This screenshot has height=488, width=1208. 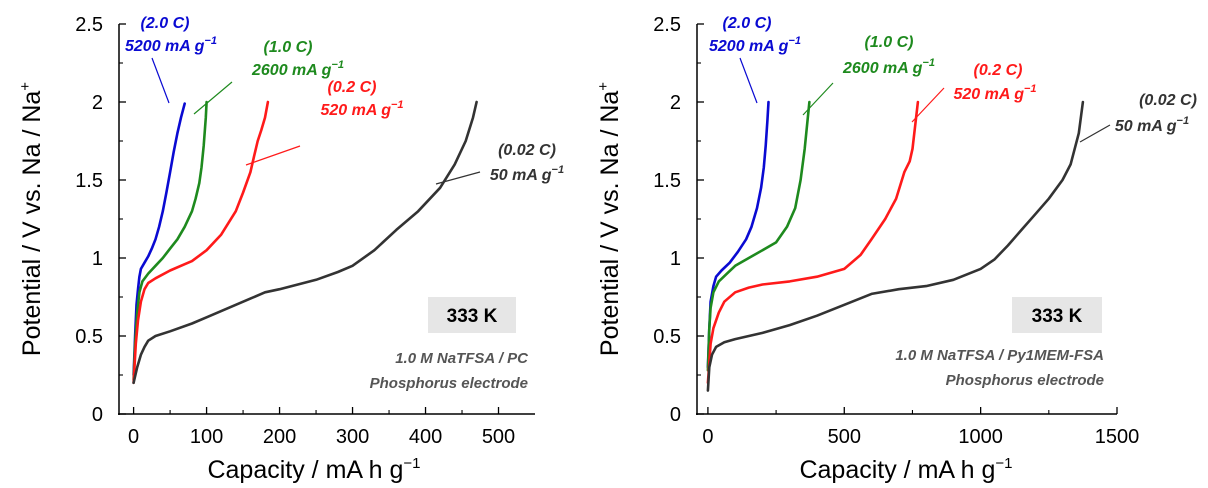 What do you see at coordinates (462, 358) in the screenshot?
I see `electrolyte-note: 1.0 M NaTFSA / PC` at bounding box center [462, 358].